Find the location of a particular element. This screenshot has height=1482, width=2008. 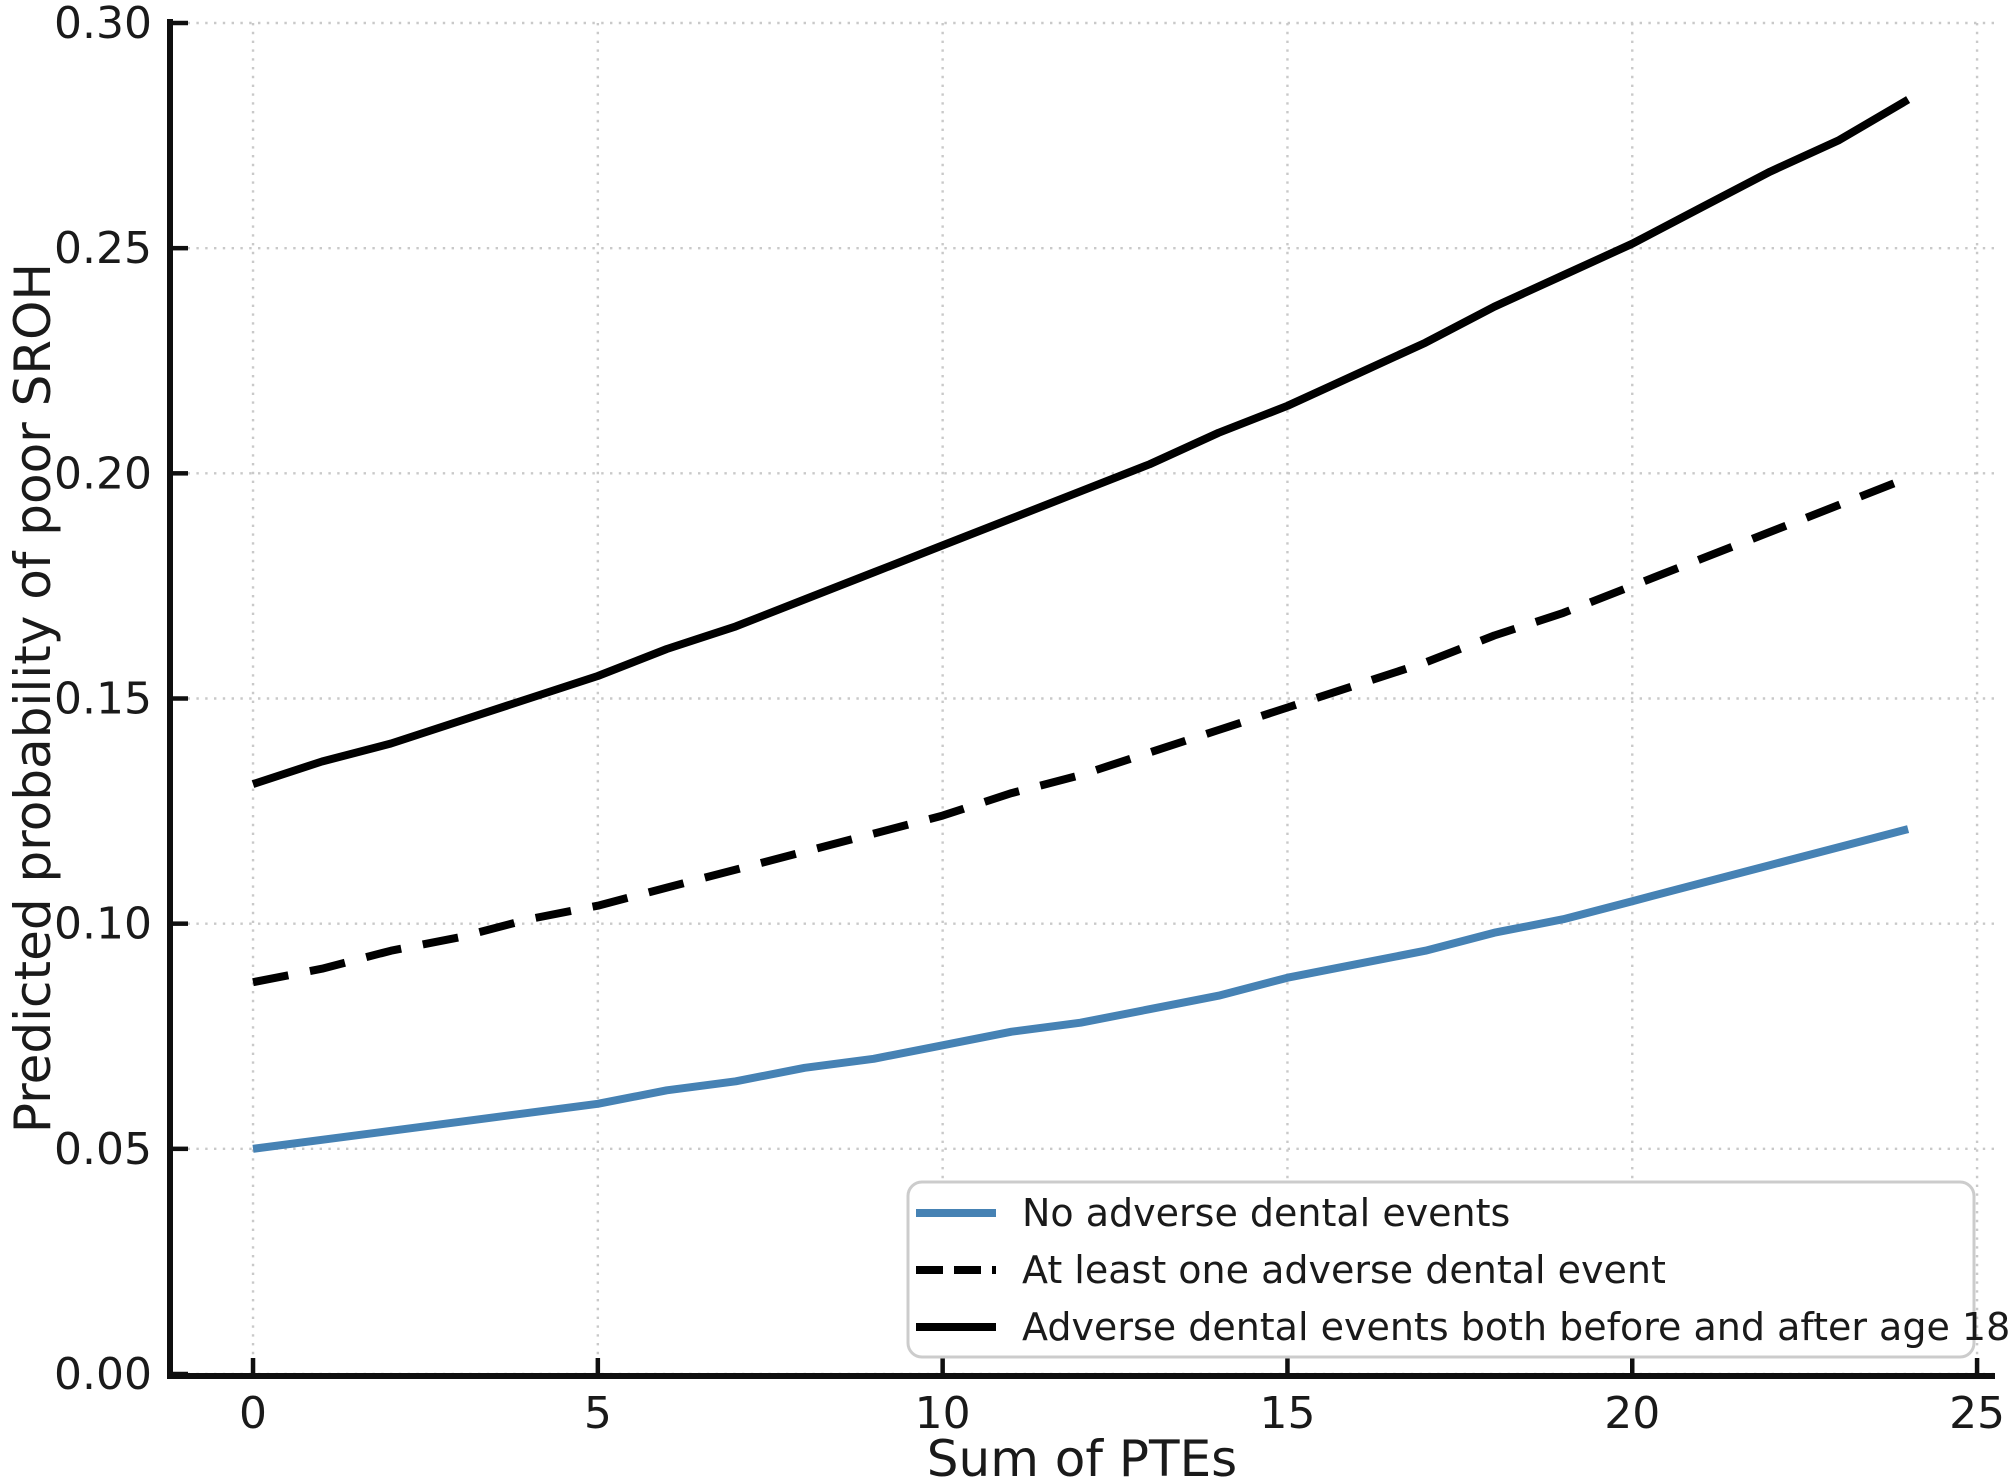

y-tick-label-0.15: 0.15 is located at coordinates (103, 699).